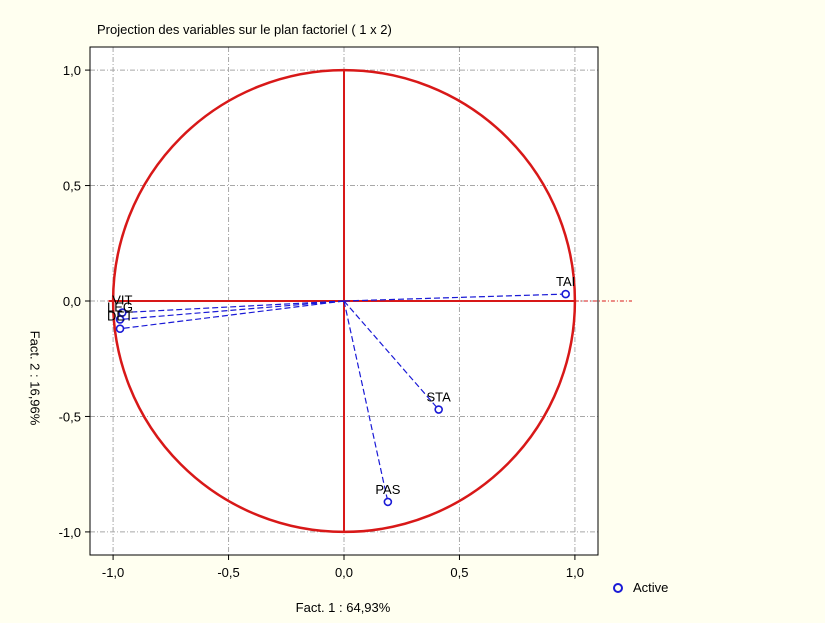  What do you see at coordinates (70, 532) in the screenshot?
I see `y-tick-label: -1,0` at bounding box center [70, 532].